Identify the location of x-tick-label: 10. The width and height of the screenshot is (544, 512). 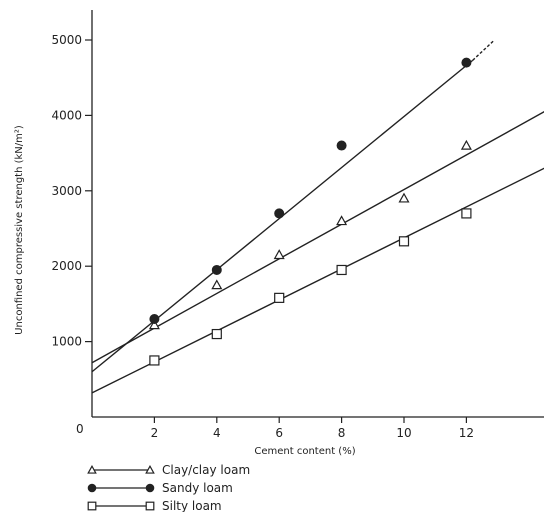
(403, 433).